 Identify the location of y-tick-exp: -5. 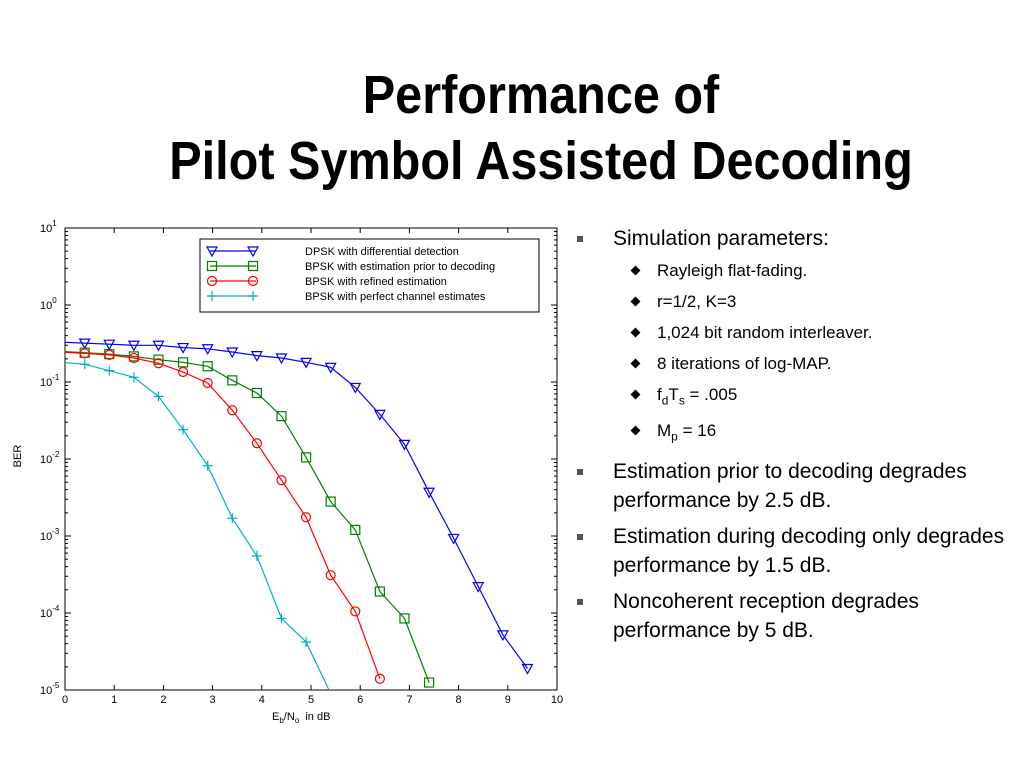
(56, 685).